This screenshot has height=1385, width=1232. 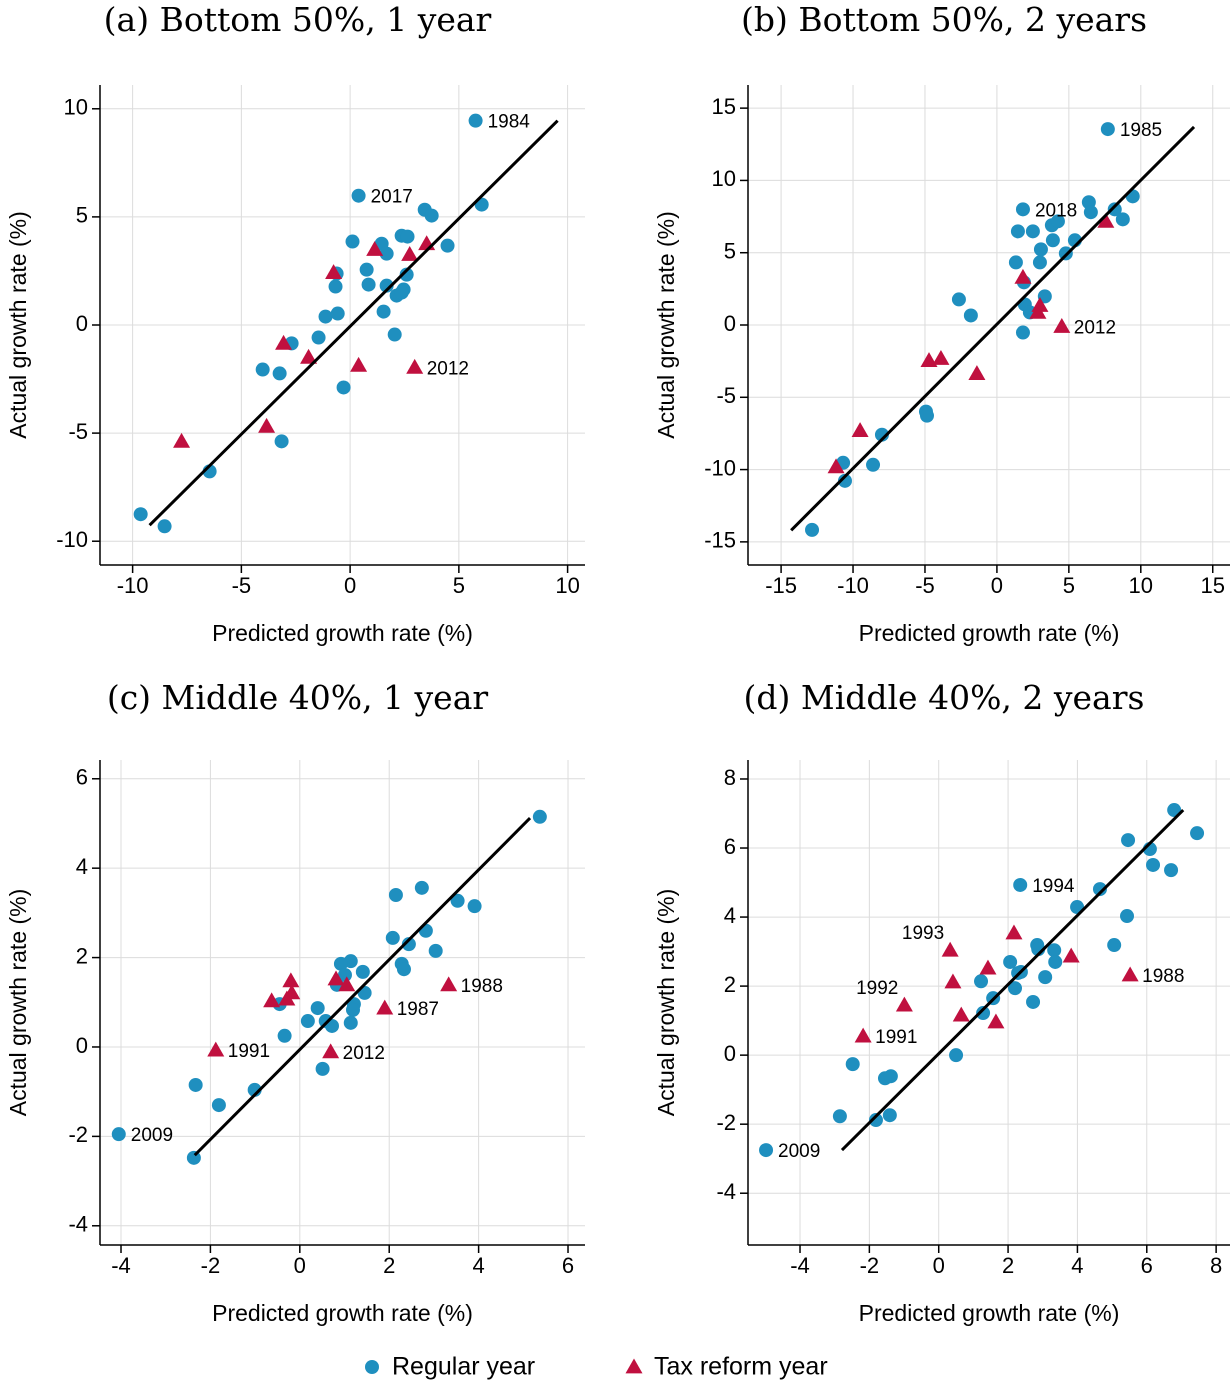 I want to click on annotation: 1991, so click(x=896, y=1037).